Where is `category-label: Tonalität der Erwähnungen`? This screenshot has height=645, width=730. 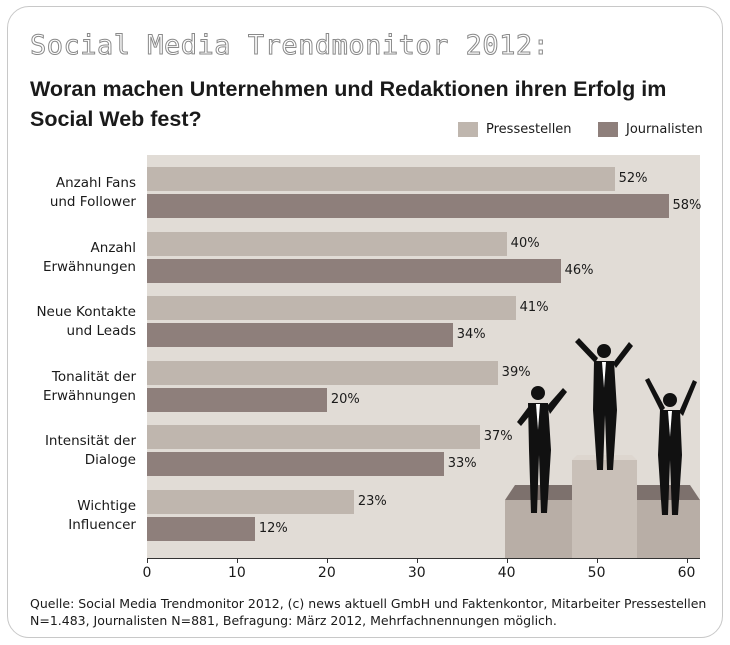 category-label: Tonalität der Erwähnungen is located at coordinates (73, 387).